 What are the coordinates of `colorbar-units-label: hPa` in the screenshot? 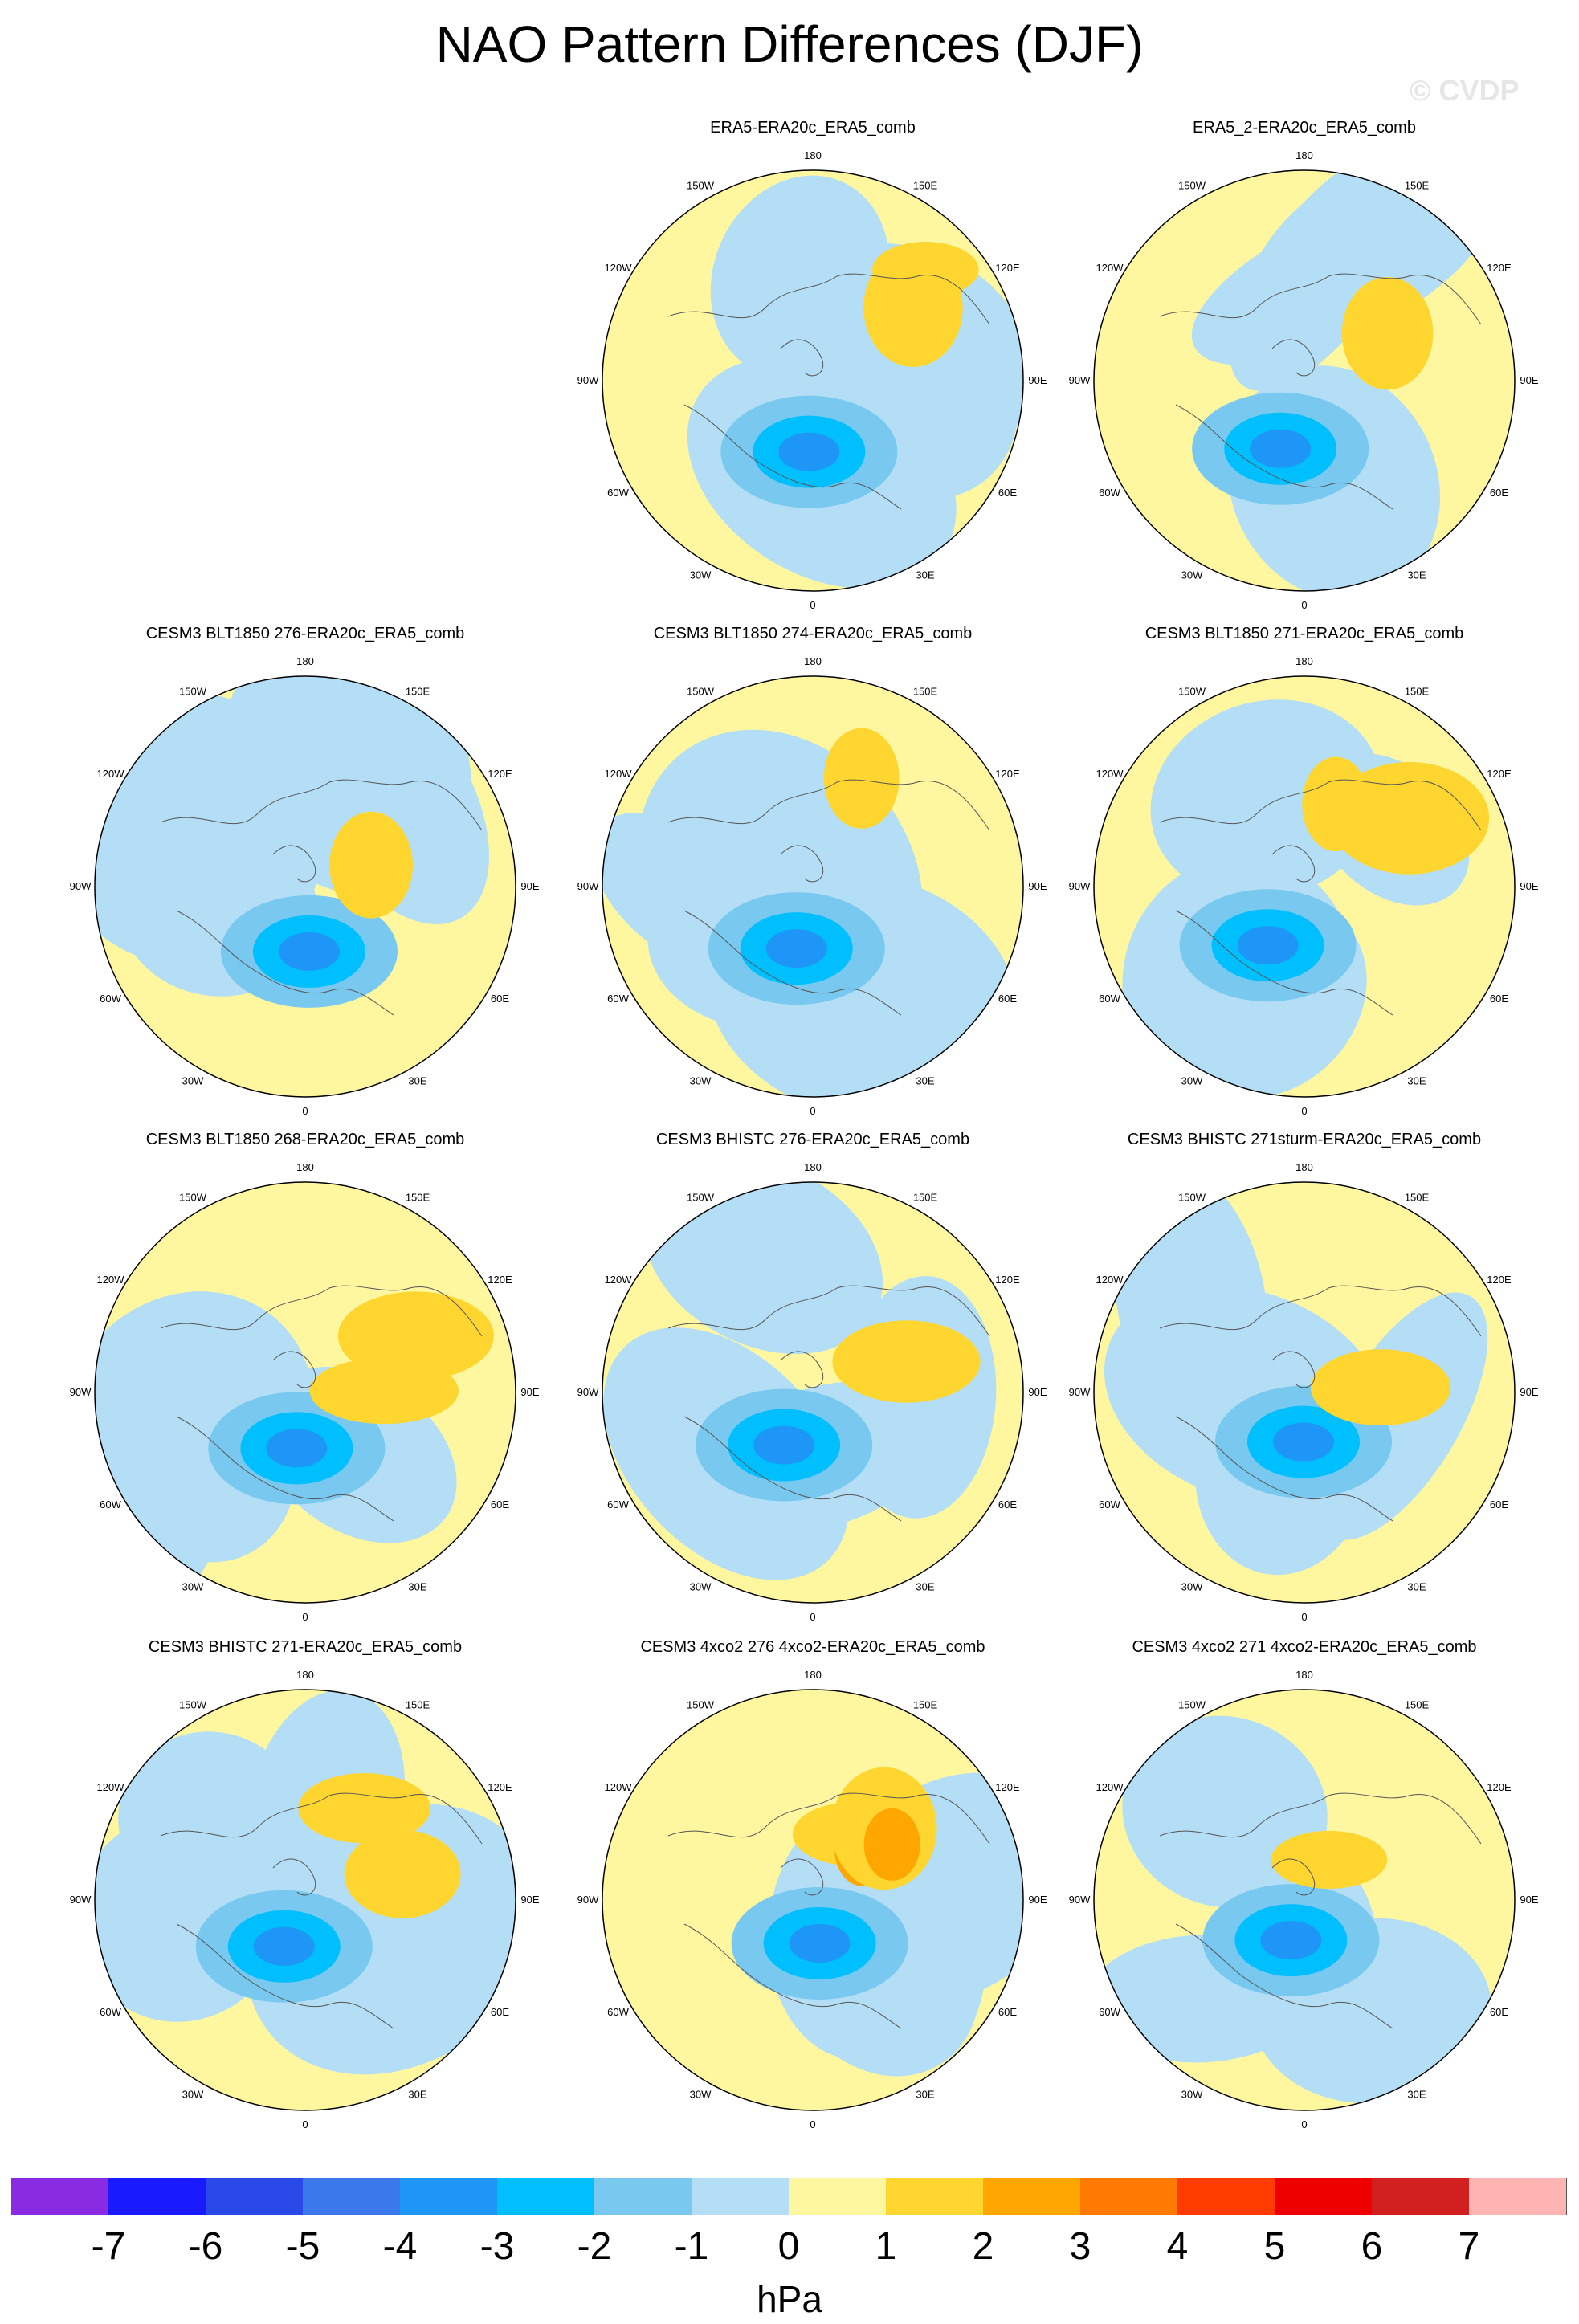 It's located at (789, 2299).